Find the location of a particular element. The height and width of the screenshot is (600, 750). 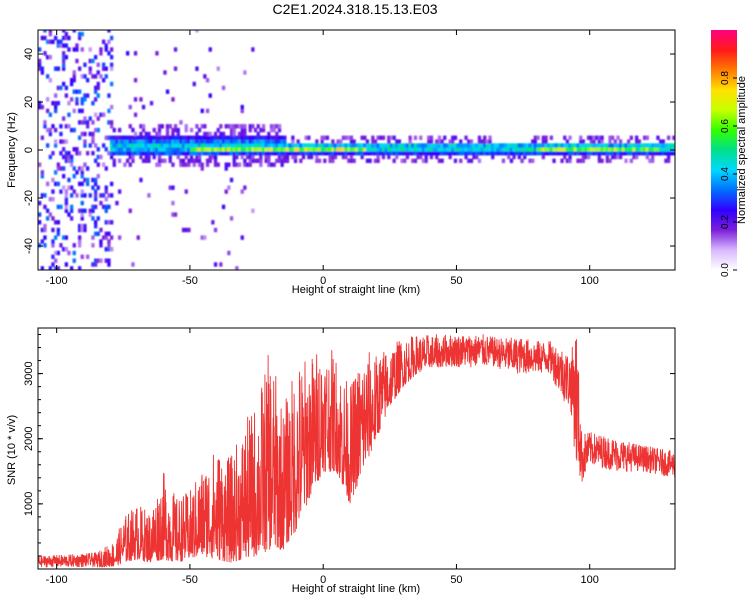

y-tick-label: 40 is located at coordinates (29, 54).